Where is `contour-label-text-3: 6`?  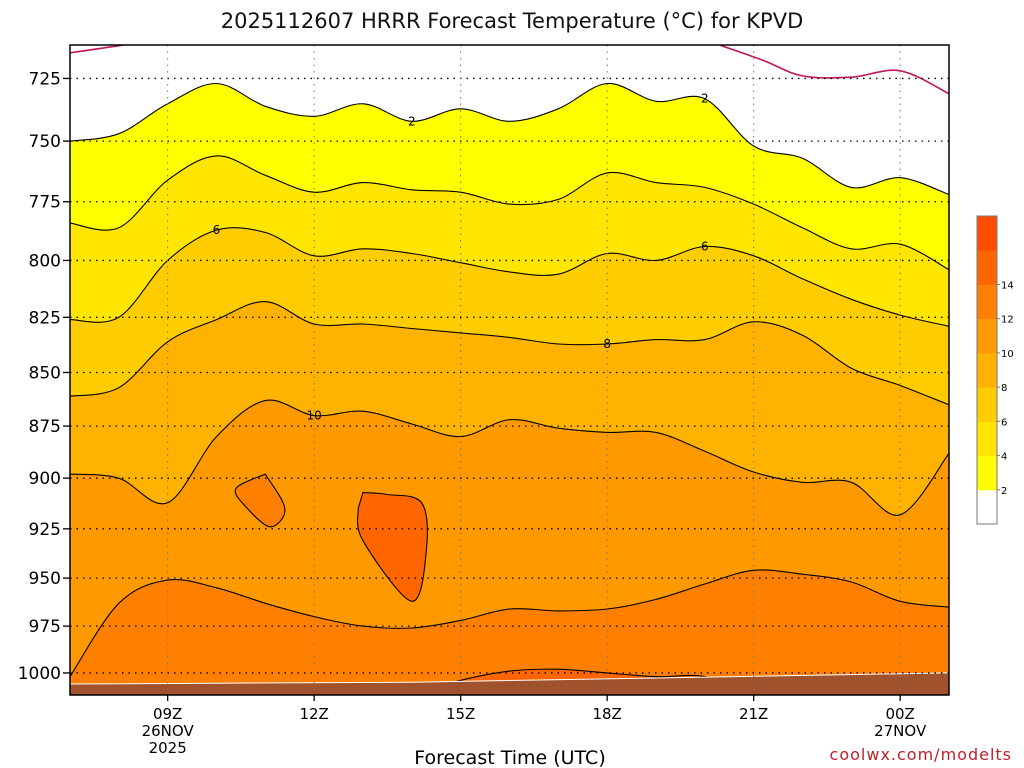 contour-label-text-3: 6 is located at coordinates (705, 247).